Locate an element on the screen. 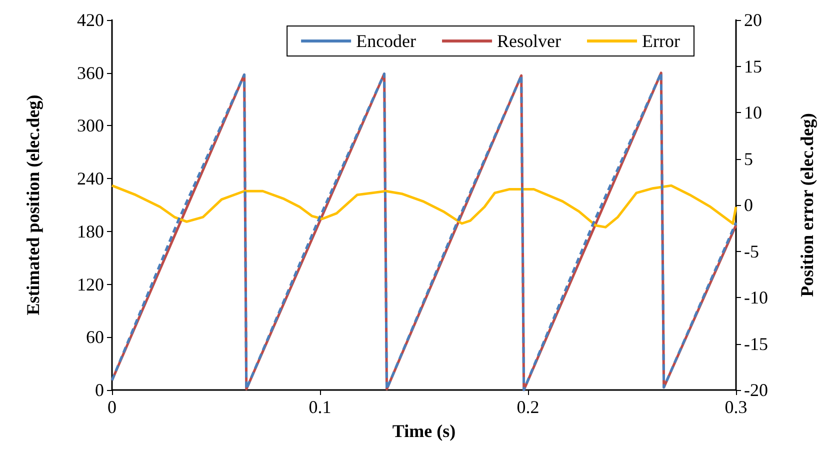 The image size is (826, 455). y2-axis-title: Position error (elec.deg) is located at coordinates (807, 205).